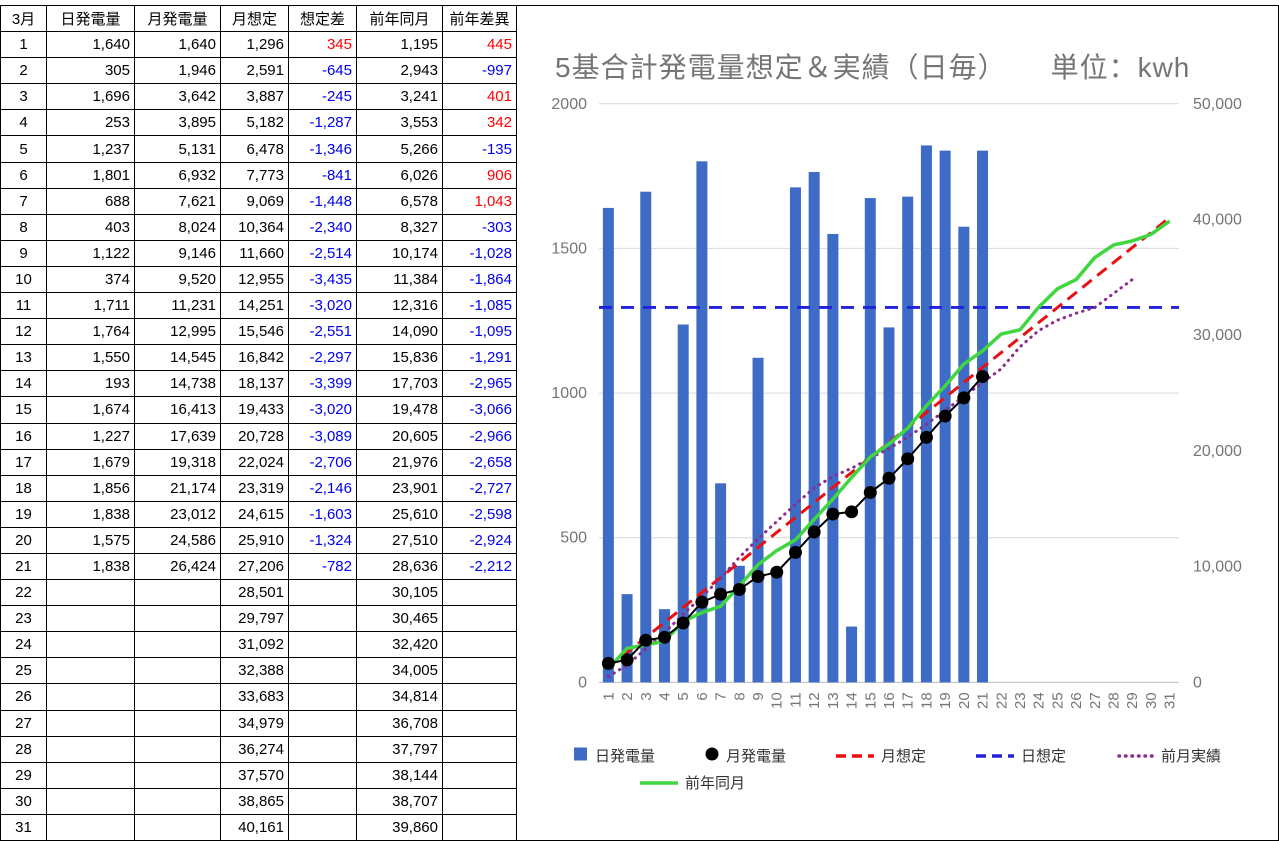 Image resolution: width=1279 pixels, height=845 pixels. I want to click on header-cell: 前年差異, so click(480, 19).